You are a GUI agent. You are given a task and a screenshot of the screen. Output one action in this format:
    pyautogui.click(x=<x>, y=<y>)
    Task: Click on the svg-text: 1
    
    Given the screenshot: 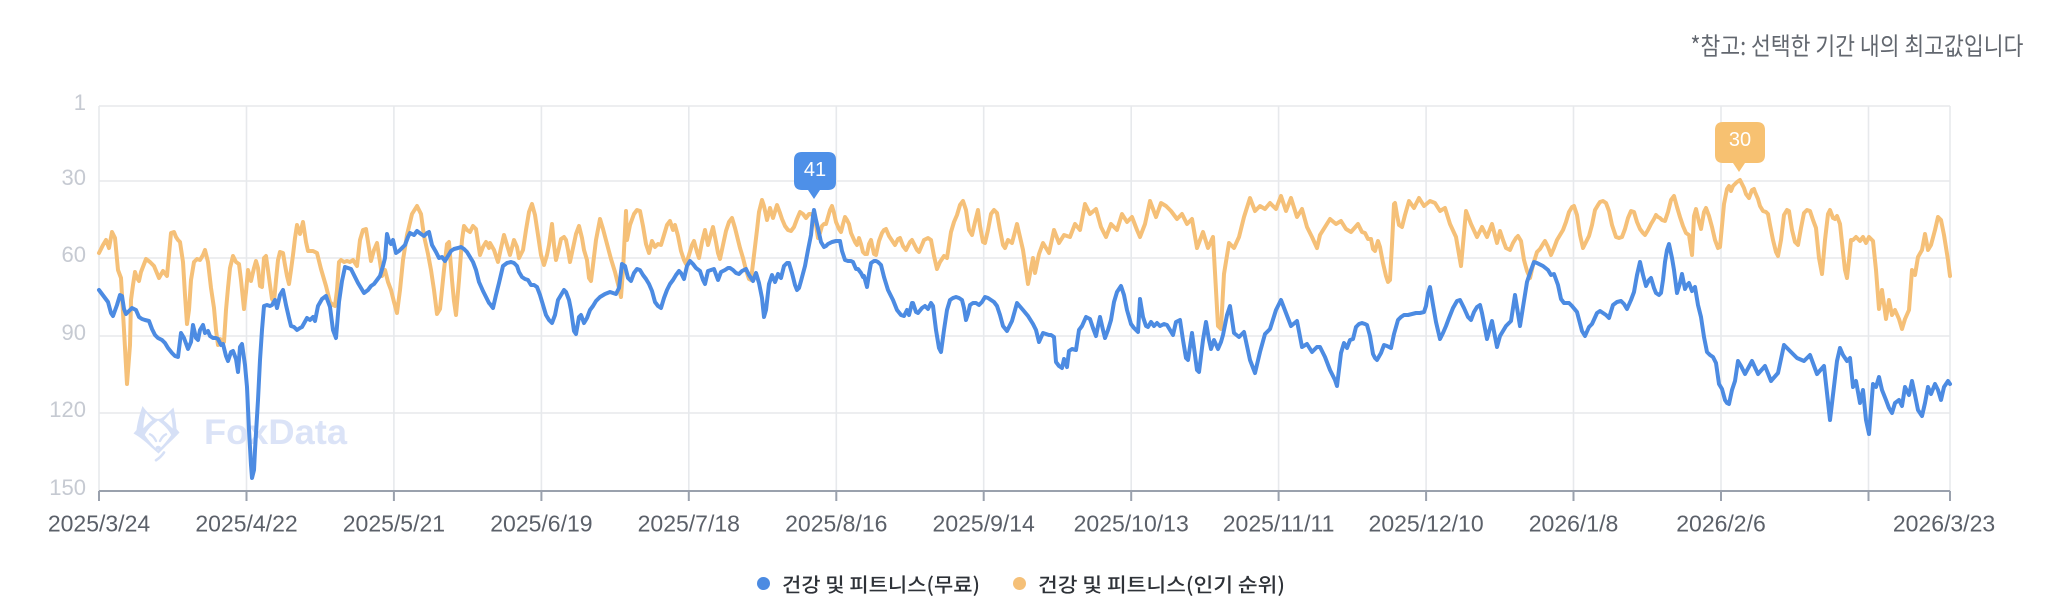 What is the action you would take?
    pyautogui.click(x=80, y=102)
    